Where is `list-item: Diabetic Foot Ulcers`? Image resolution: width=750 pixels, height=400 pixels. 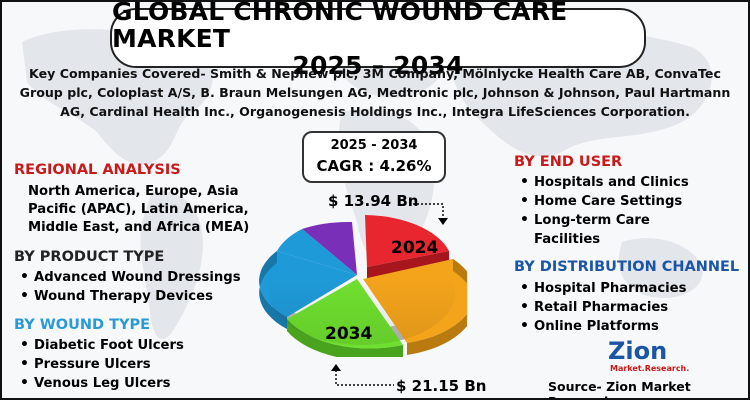
list-item: Diabetic Foot Ulcers is located at coordinates (149, 345).